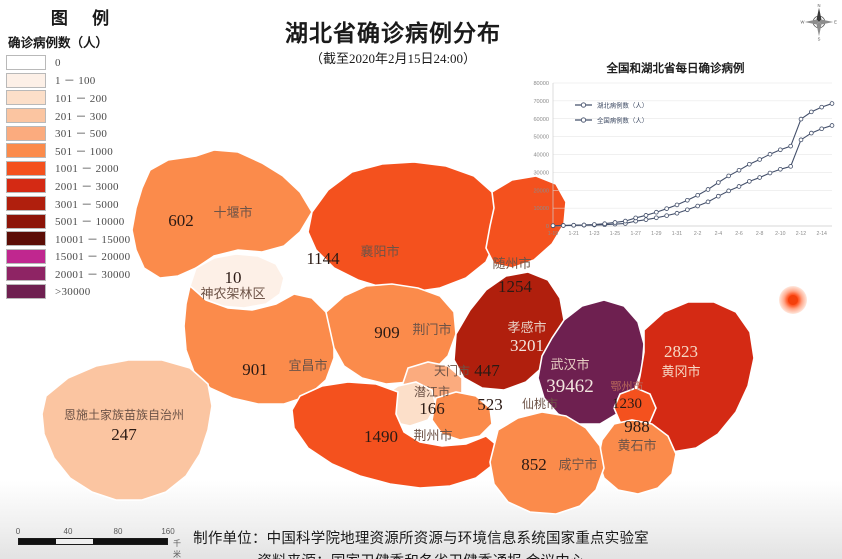 The image size is (842, 559). I want to click on region-value-enshi: 247, so click(124, 434).